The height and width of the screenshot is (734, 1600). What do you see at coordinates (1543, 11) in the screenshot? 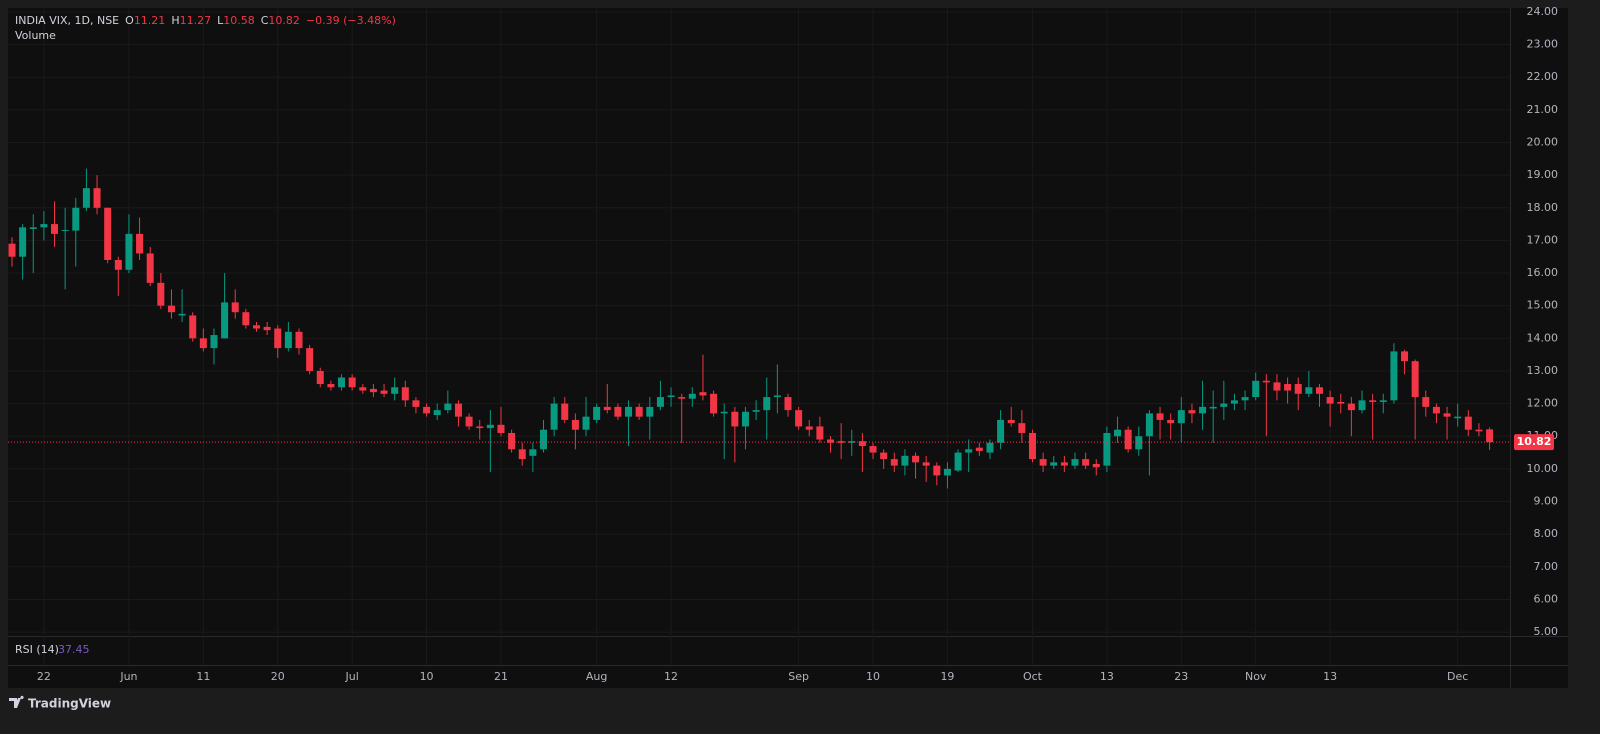
I see `y-tick-label: 24.00` at bounding box center [1543, 11].